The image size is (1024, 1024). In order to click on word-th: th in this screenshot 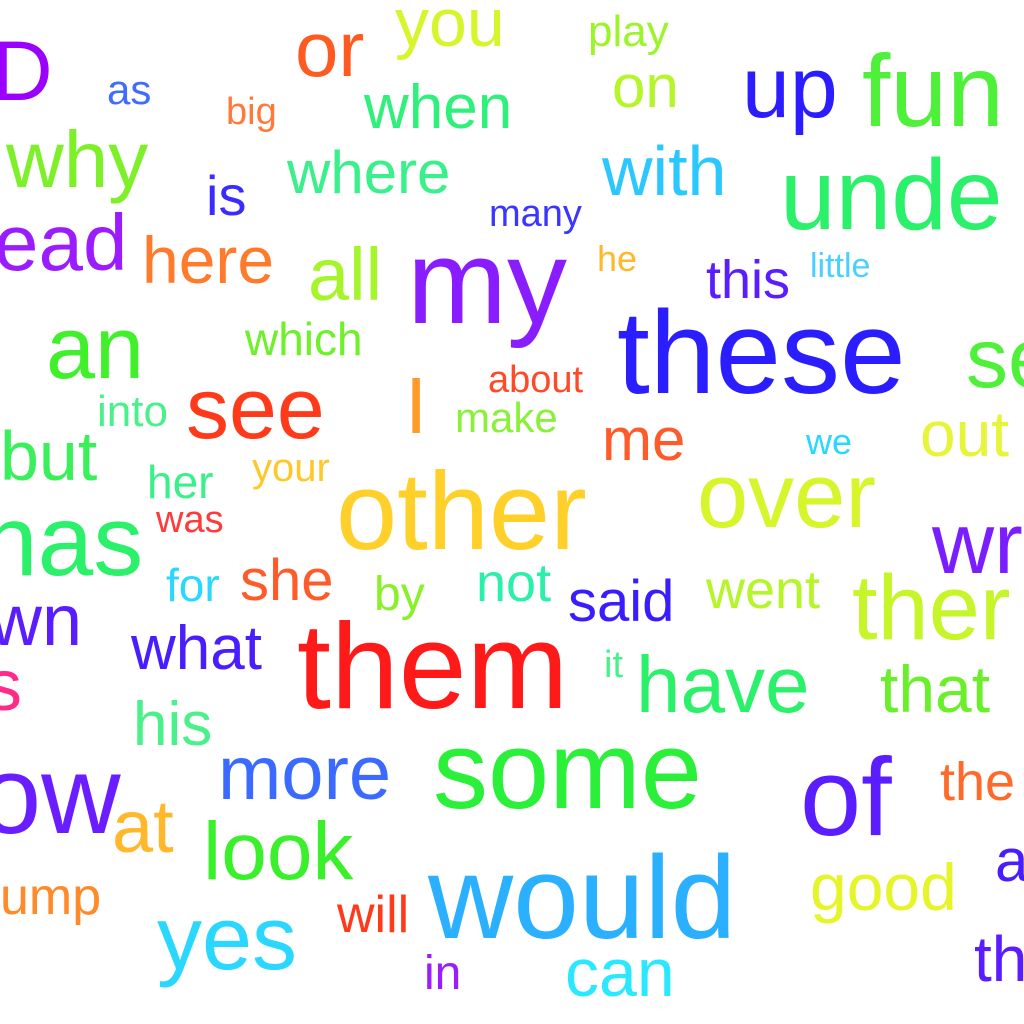, I will do `click(999, 959)`.